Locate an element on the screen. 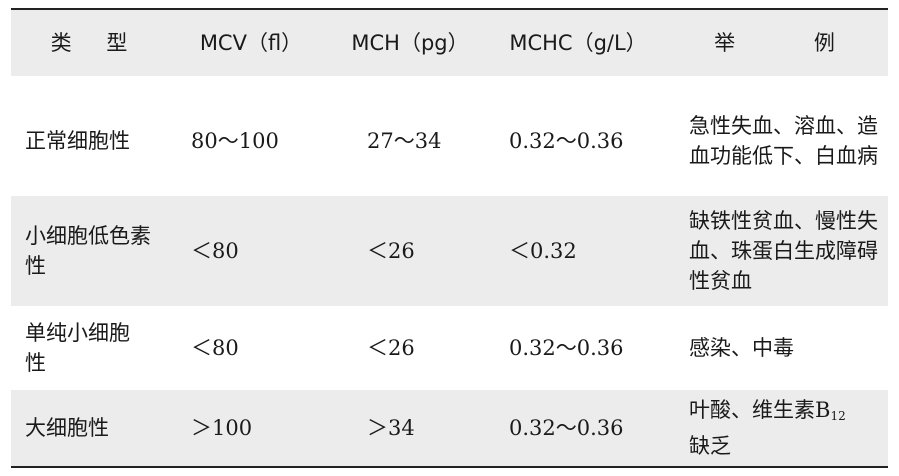  row-example-tail: 缺乏 is located at coordinates (710, 446).